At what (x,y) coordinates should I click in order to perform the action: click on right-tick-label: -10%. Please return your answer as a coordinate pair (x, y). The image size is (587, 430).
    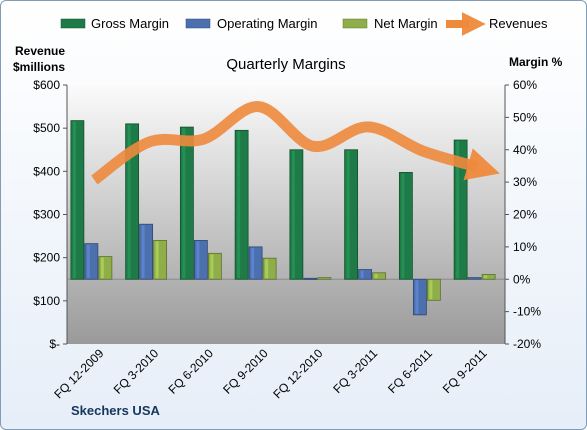
    Looking at the image, I should click on (527, 312).